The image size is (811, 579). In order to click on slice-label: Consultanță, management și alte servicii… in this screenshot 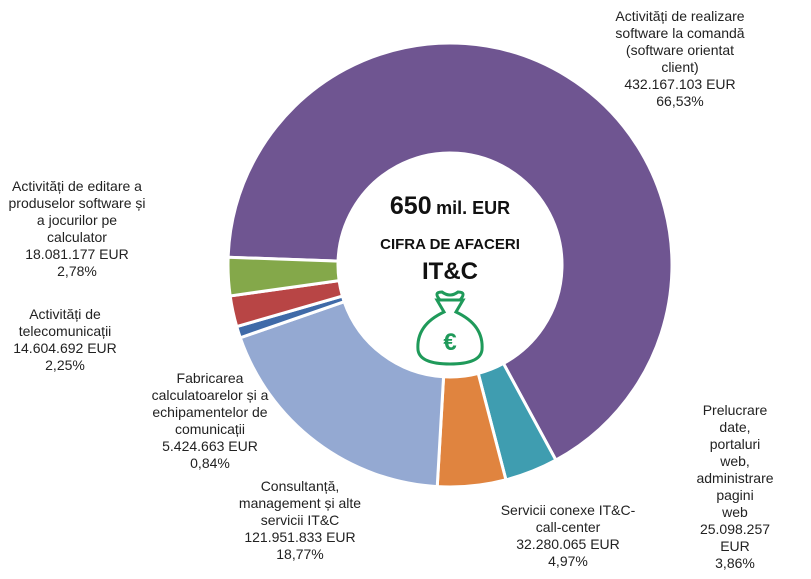, I will do `click(300, 520)`.